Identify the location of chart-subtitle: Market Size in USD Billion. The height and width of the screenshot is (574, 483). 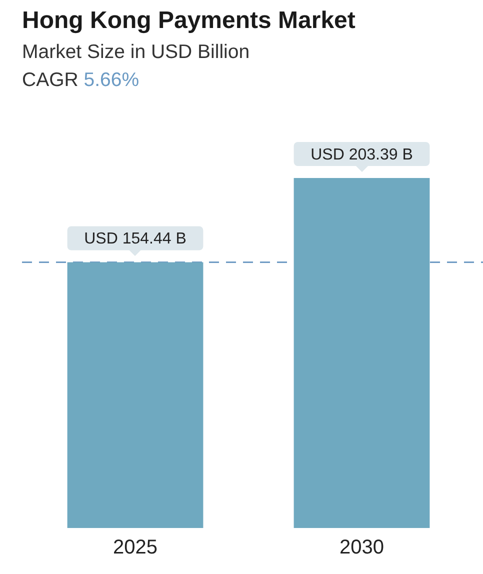
(136, 52).